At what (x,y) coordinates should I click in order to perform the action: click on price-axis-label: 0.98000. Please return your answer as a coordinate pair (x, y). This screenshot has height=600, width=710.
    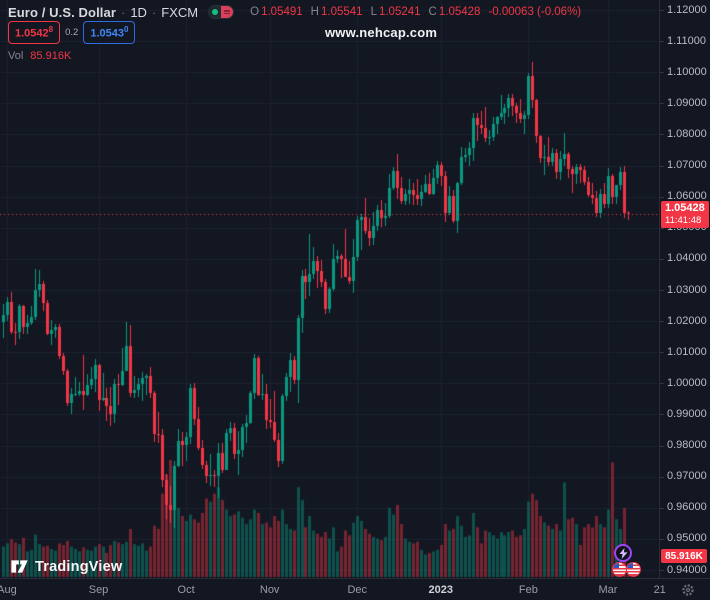
    Looking at the image, I should click on (687, 445).